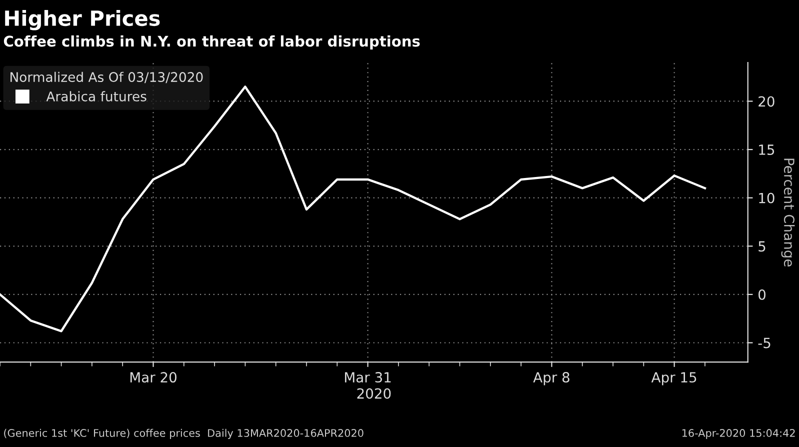  Describe the element at coordinates (212, 42) in the screenshot. I see `chart-subtitle: Coffee climbs in N.Y. on threat of labor disruptions` at that location.